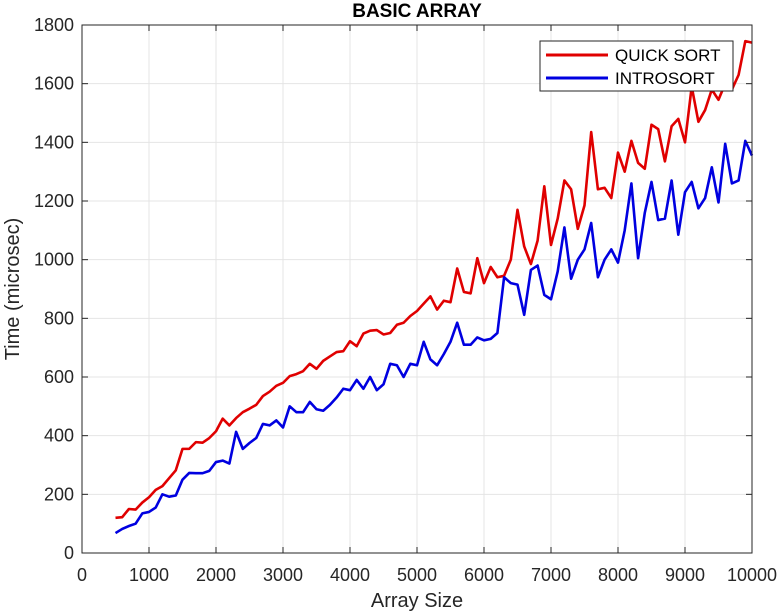 The height and width of the screenshot is (614, 781). I want to click on x-tick-label: 9000, so click(685, 575).